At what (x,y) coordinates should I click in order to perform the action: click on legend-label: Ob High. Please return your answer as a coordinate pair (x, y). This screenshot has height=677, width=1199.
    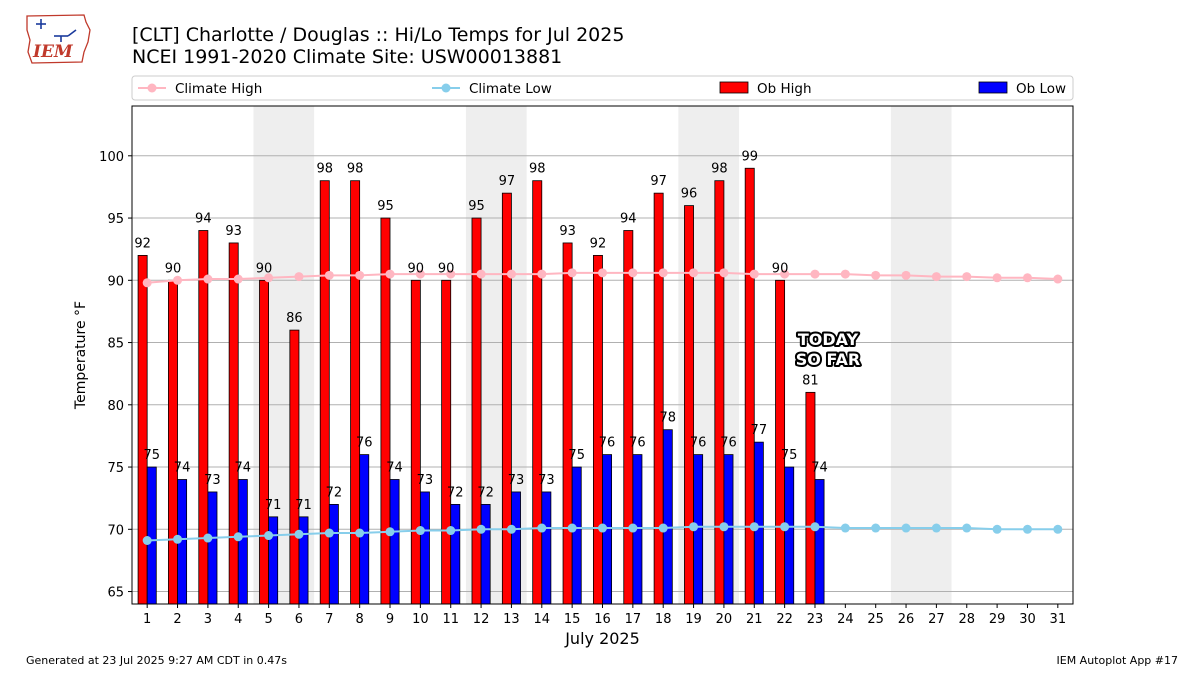
    Looking at the image, I should click on (784, 89).